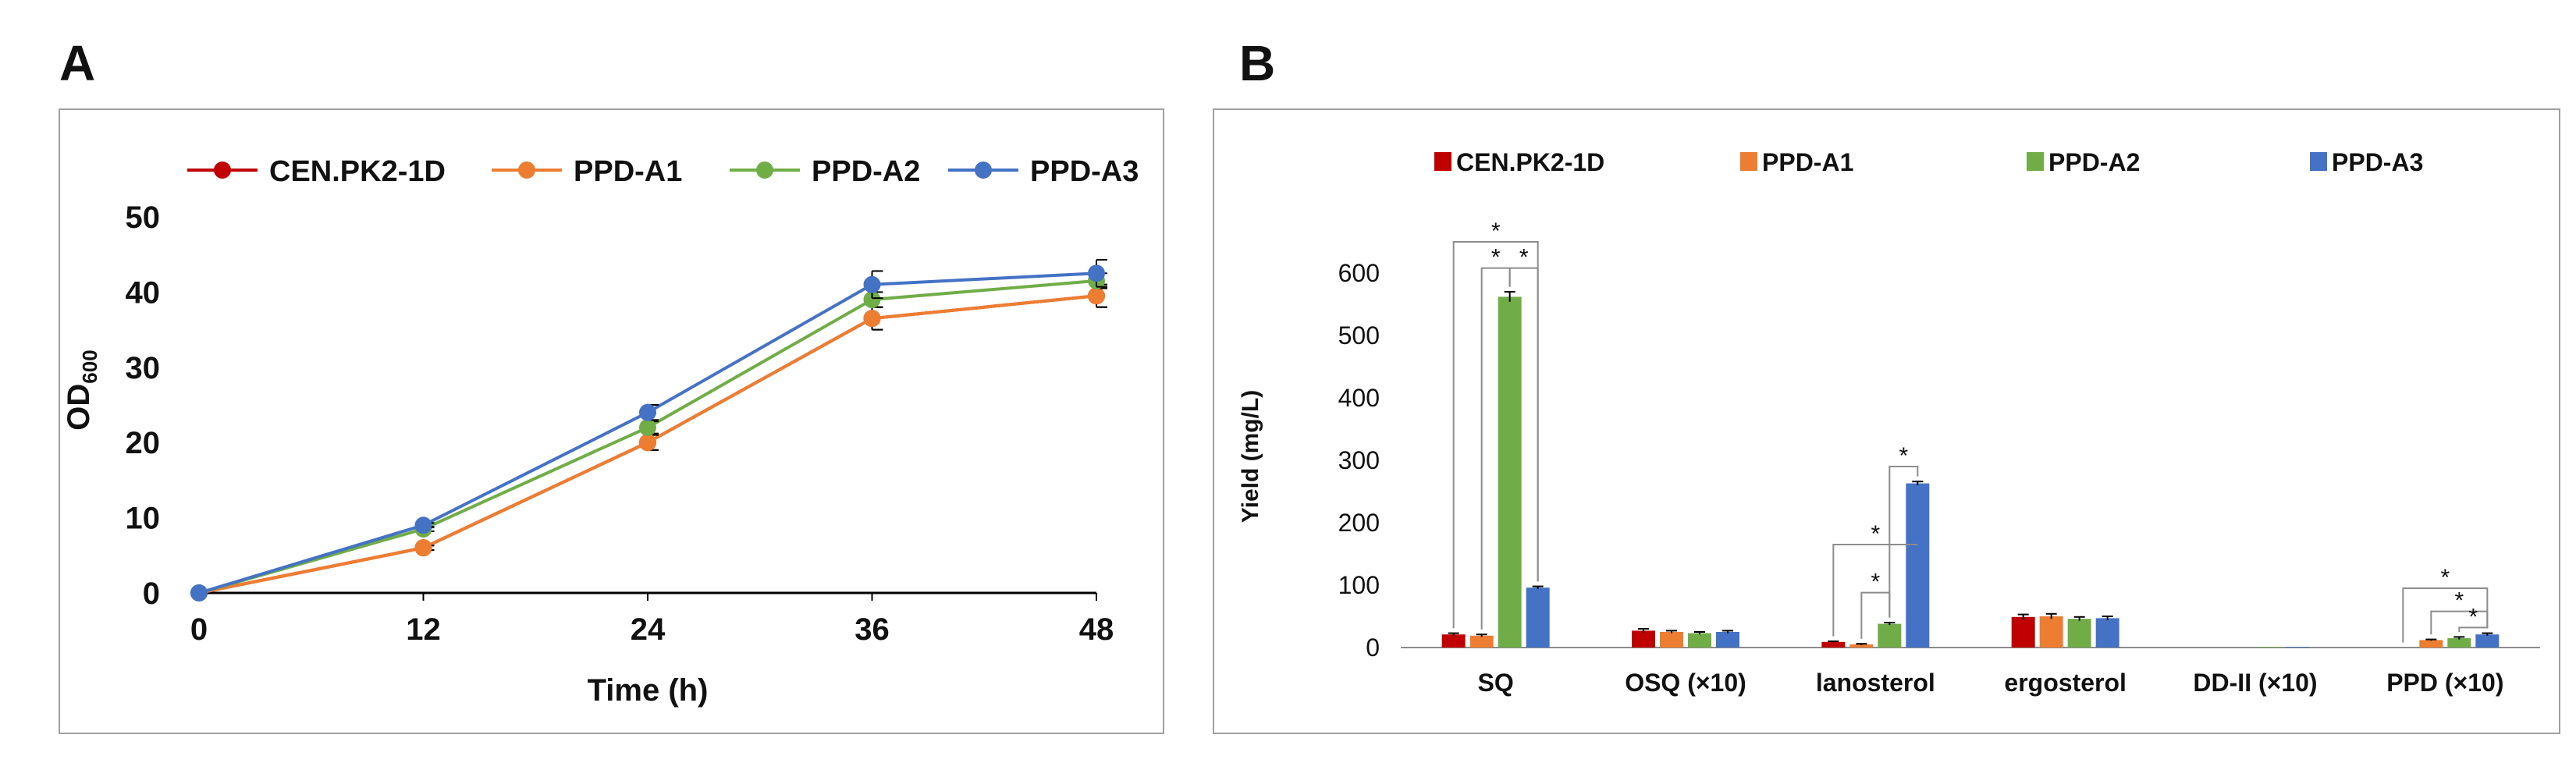  I want to click on y-tick-label-b: 300, so click(1359, 460).